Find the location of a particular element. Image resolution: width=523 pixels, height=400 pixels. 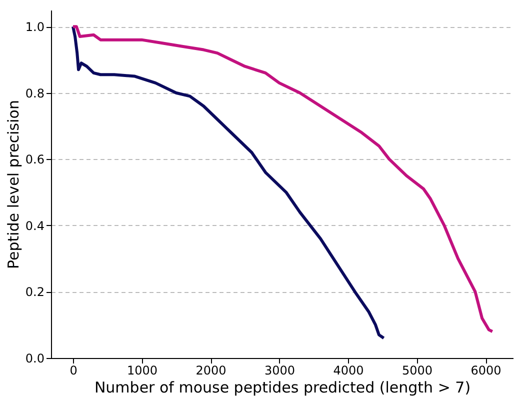

x-tick-label: 4000 is located at coordinates (348, 371).